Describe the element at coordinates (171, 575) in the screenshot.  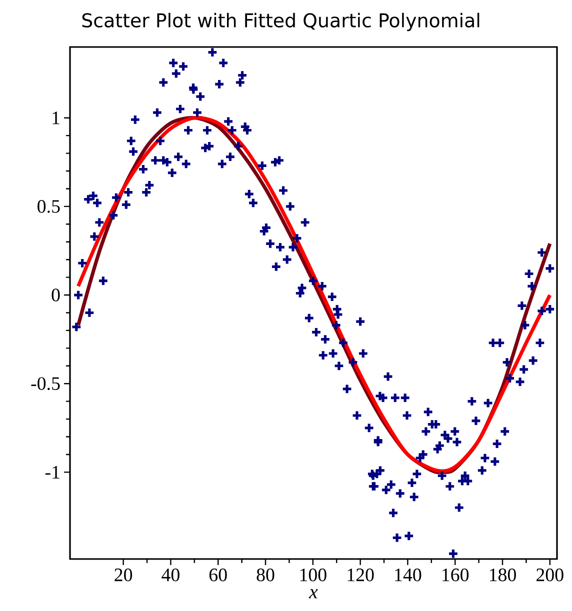
I see `x-tick-label: 40` at that location.